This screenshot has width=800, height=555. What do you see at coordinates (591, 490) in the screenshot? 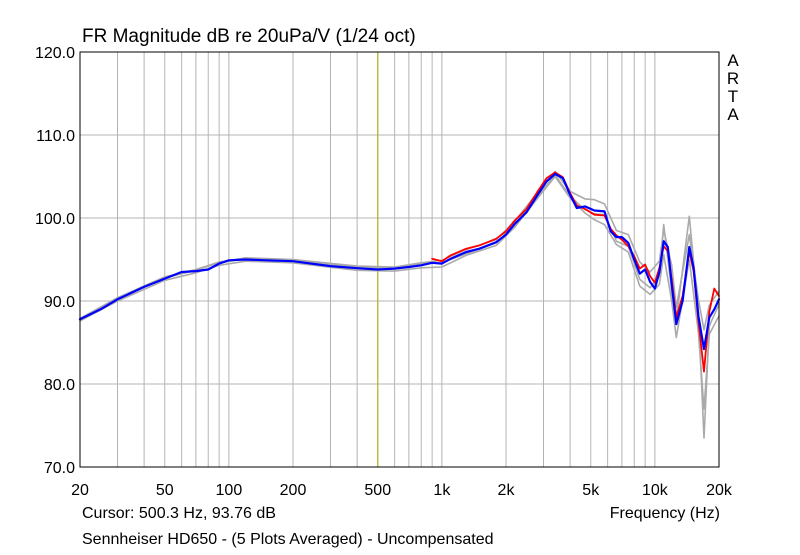
I see `x-tick-label: 5k` at bounding box center [591, 490].